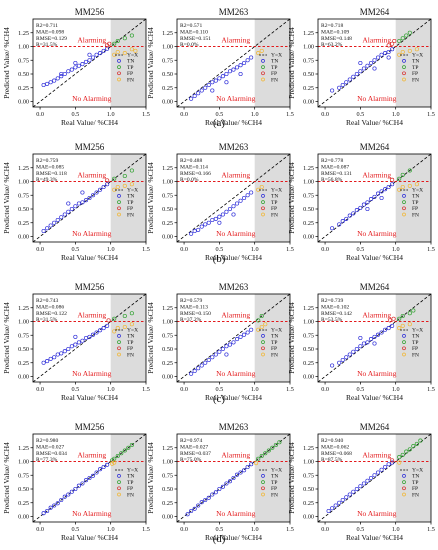  Describe the element at coordinates (51, 314) in the screenshot. I see `metric-text: RMSE=0.122` at that location.